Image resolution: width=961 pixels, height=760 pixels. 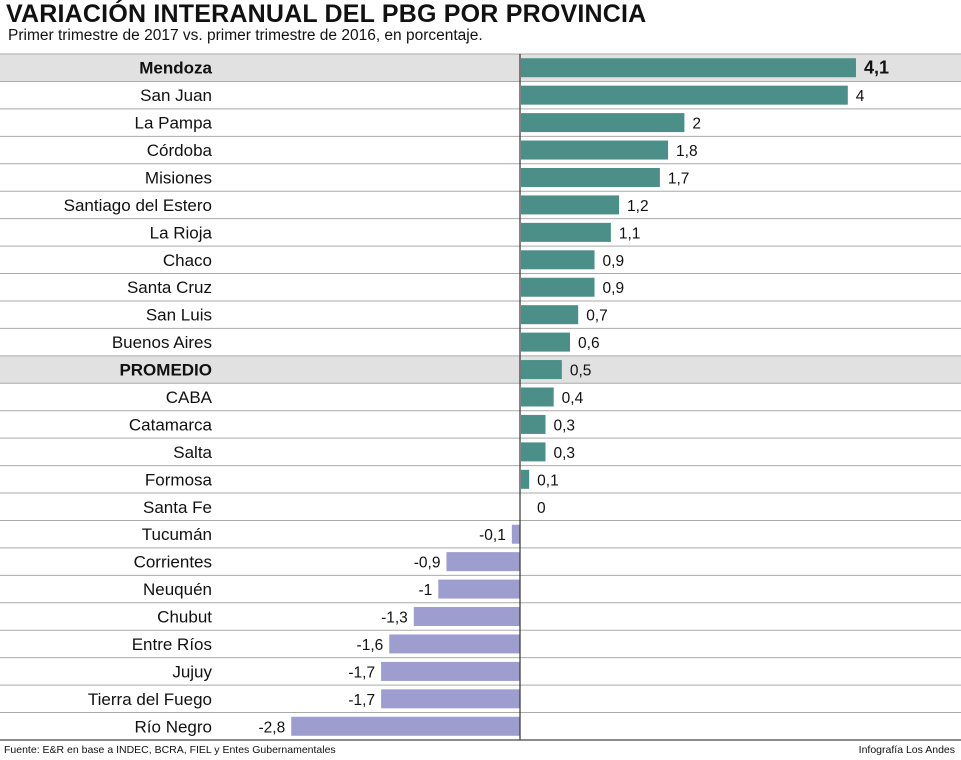 What do you see at coordinates (177, 589) in the screenshot?
I see `category-label: Neuquén` at bounding box center [177, 589].